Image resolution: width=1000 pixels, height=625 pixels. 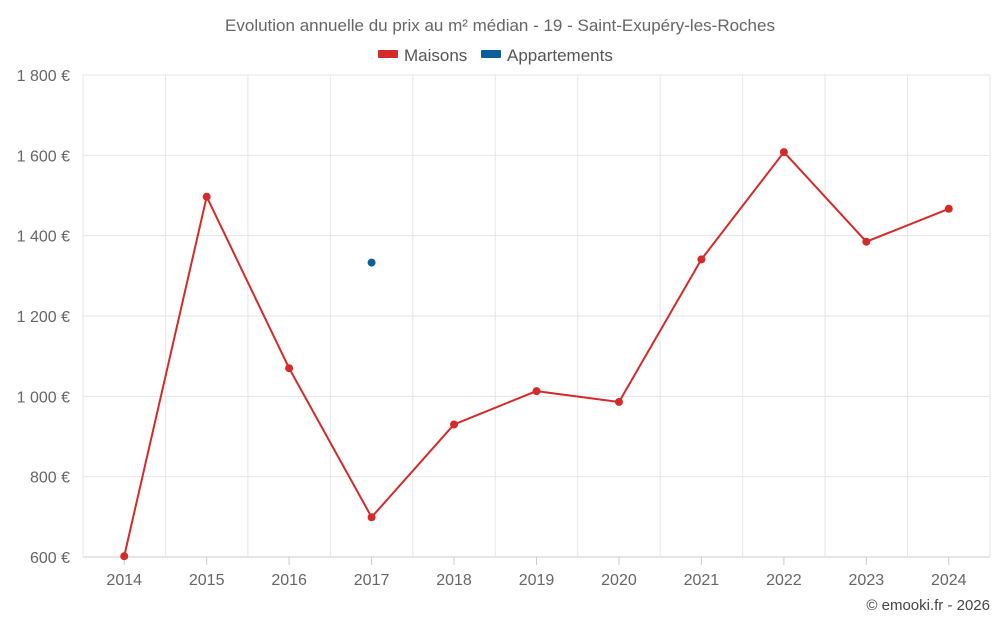 I want to click on x-tick-label: 2023, so click(x=867, y=580).